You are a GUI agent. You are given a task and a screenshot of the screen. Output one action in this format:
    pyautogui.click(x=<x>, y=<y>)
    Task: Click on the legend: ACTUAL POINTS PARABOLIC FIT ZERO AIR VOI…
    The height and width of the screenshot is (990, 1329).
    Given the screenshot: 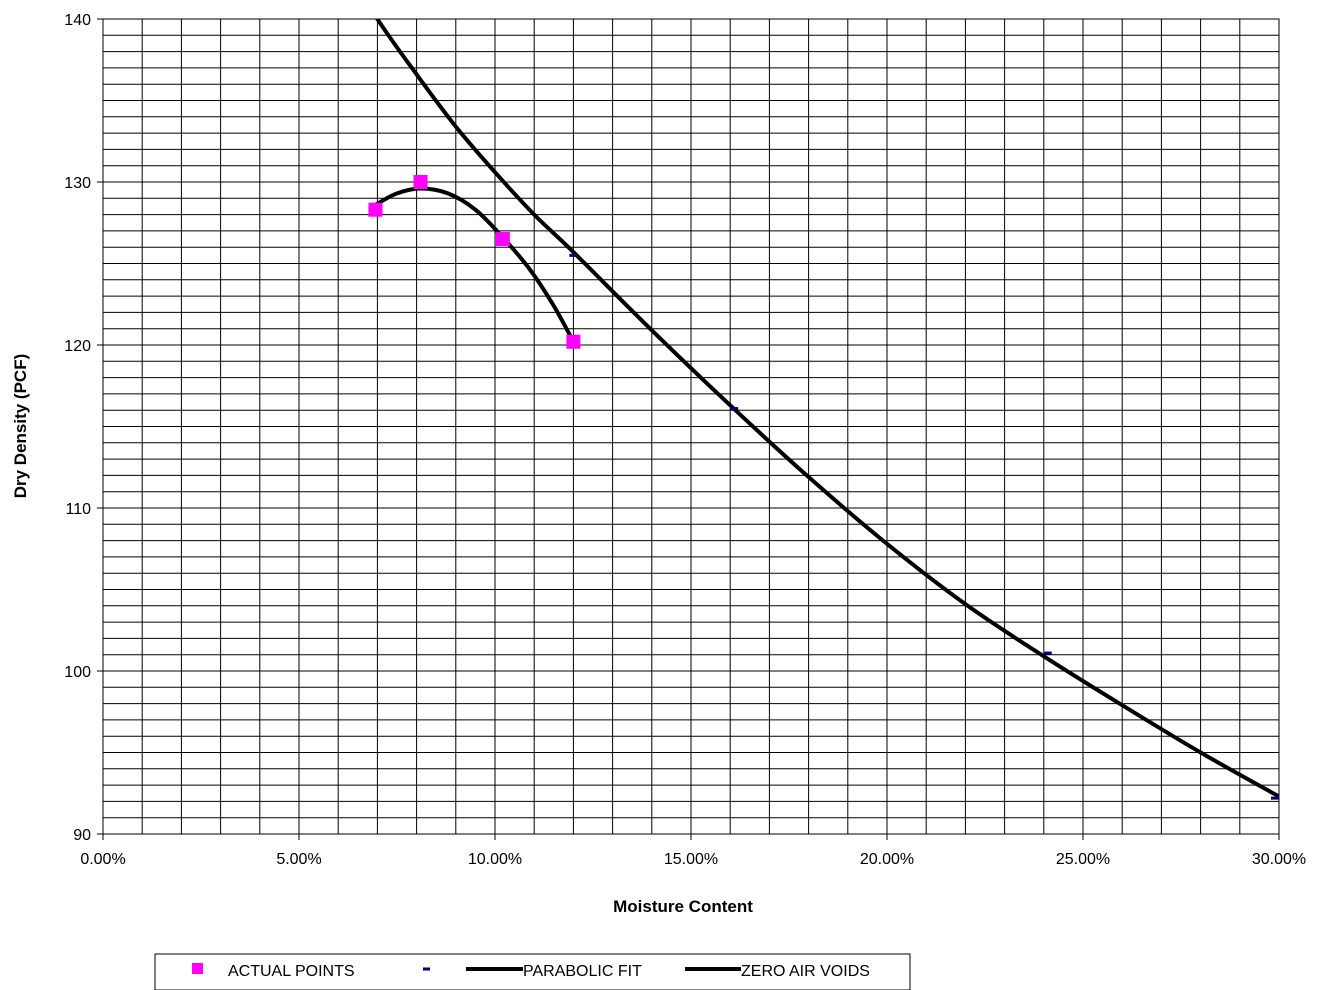 What is the action you would take?
    pyautogui.click(x=532, y=971)
    